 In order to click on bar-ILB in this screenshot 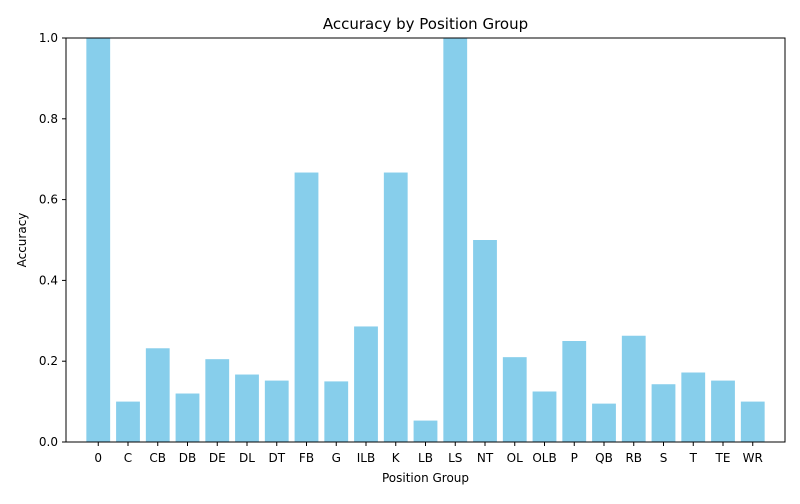, I will do `click(366, 384)`.